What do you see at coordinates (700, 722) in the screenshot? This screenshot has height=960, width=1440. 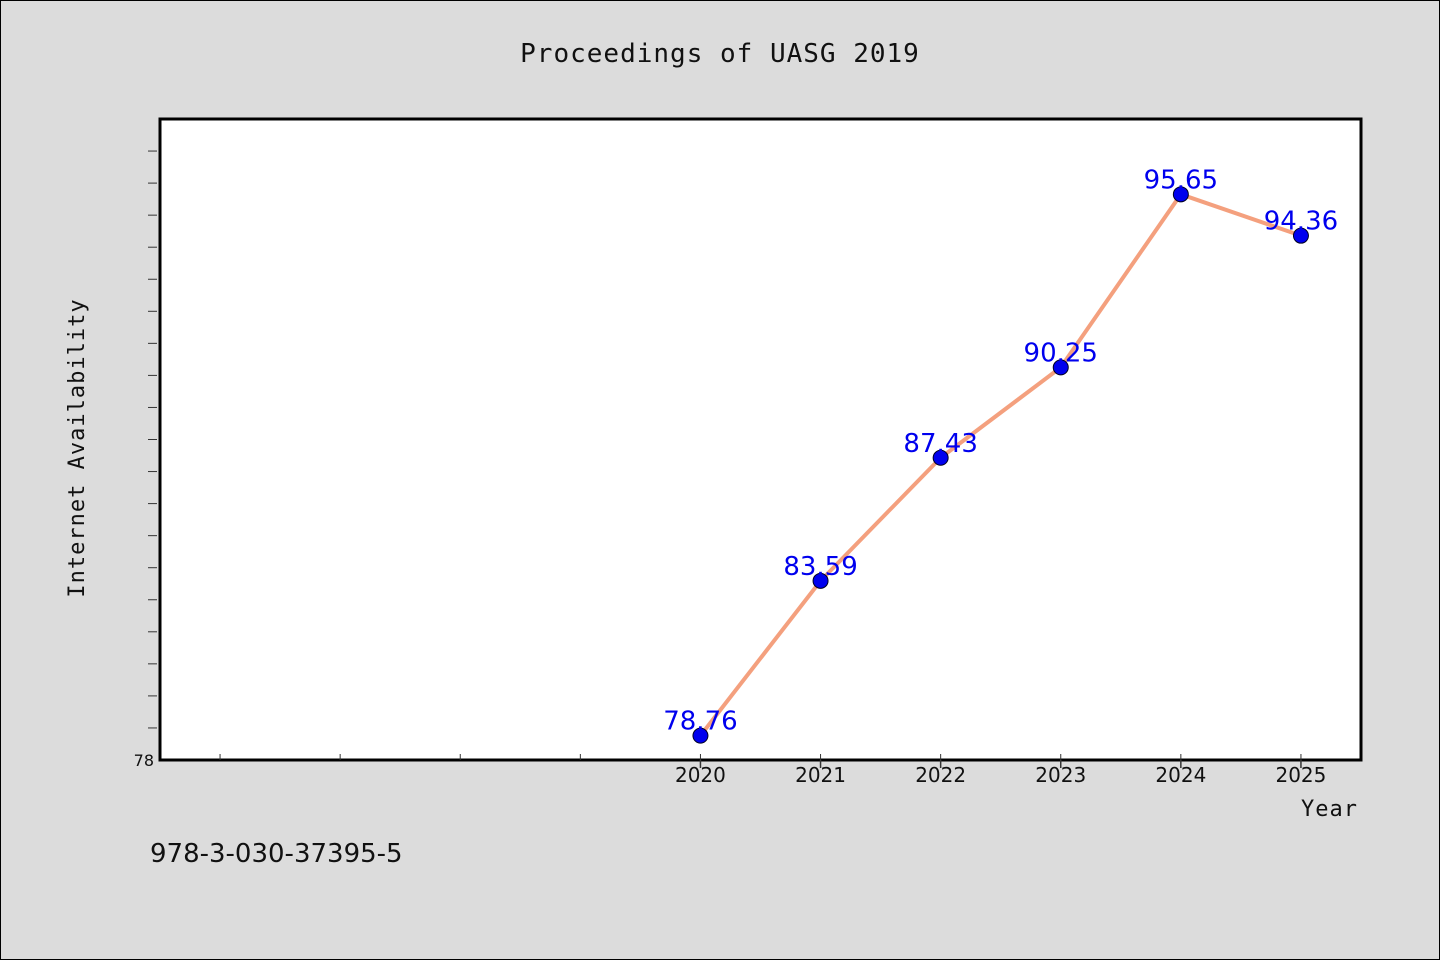 I see `data-label: 78.76` at bounding box center [700, 722].